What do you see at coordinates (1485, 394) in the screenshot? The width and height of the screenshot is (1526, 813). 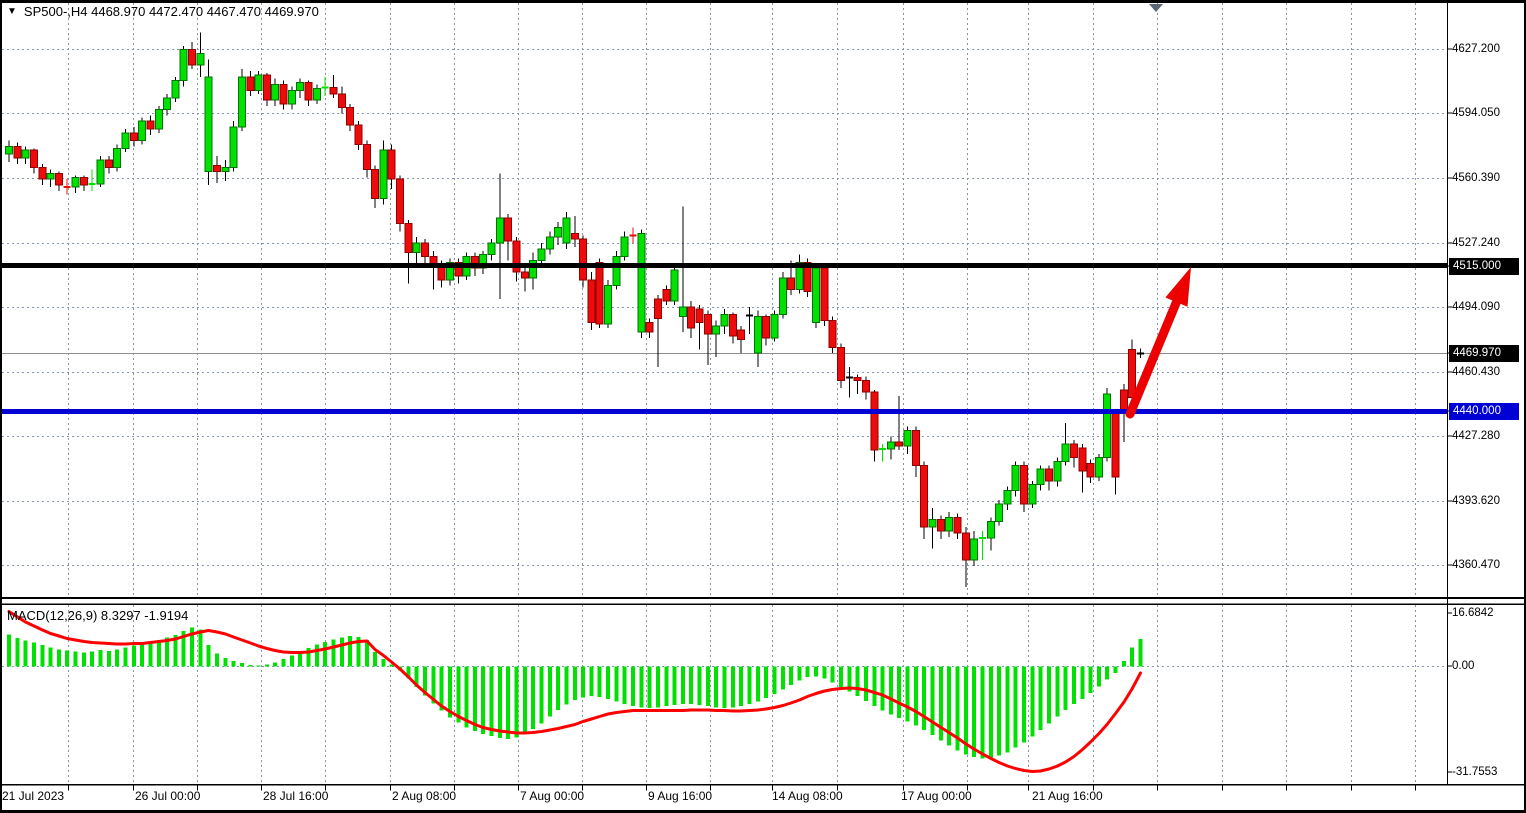 I see `price-axis` at bounding box center [1485, 394].